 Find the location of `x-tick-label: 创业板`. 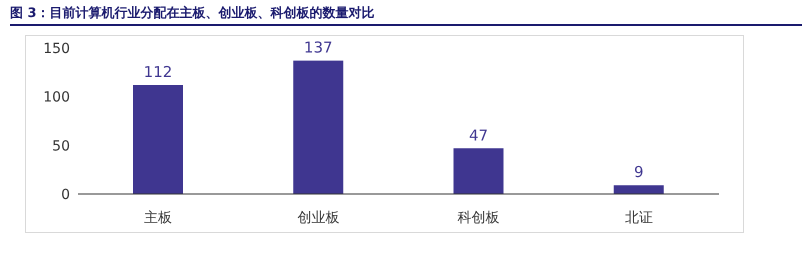

x-tick-label: 创业板 is located at coordinates (318, 218).